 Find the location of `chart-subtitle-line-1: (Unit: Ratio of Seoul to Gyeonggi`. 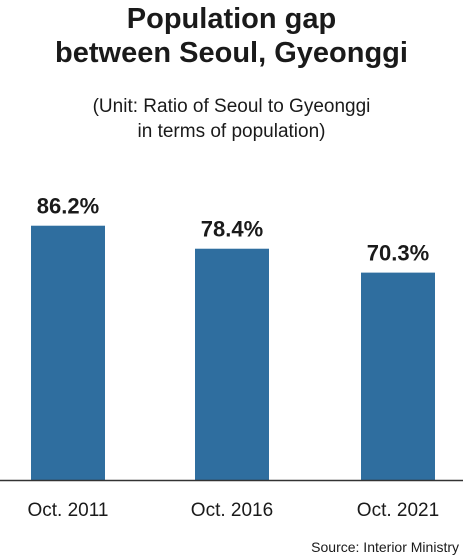

chart-subtitle-line-1: (Unit: Ratio of Seoul to Gyeonggi is located at coordinates (231, 106).